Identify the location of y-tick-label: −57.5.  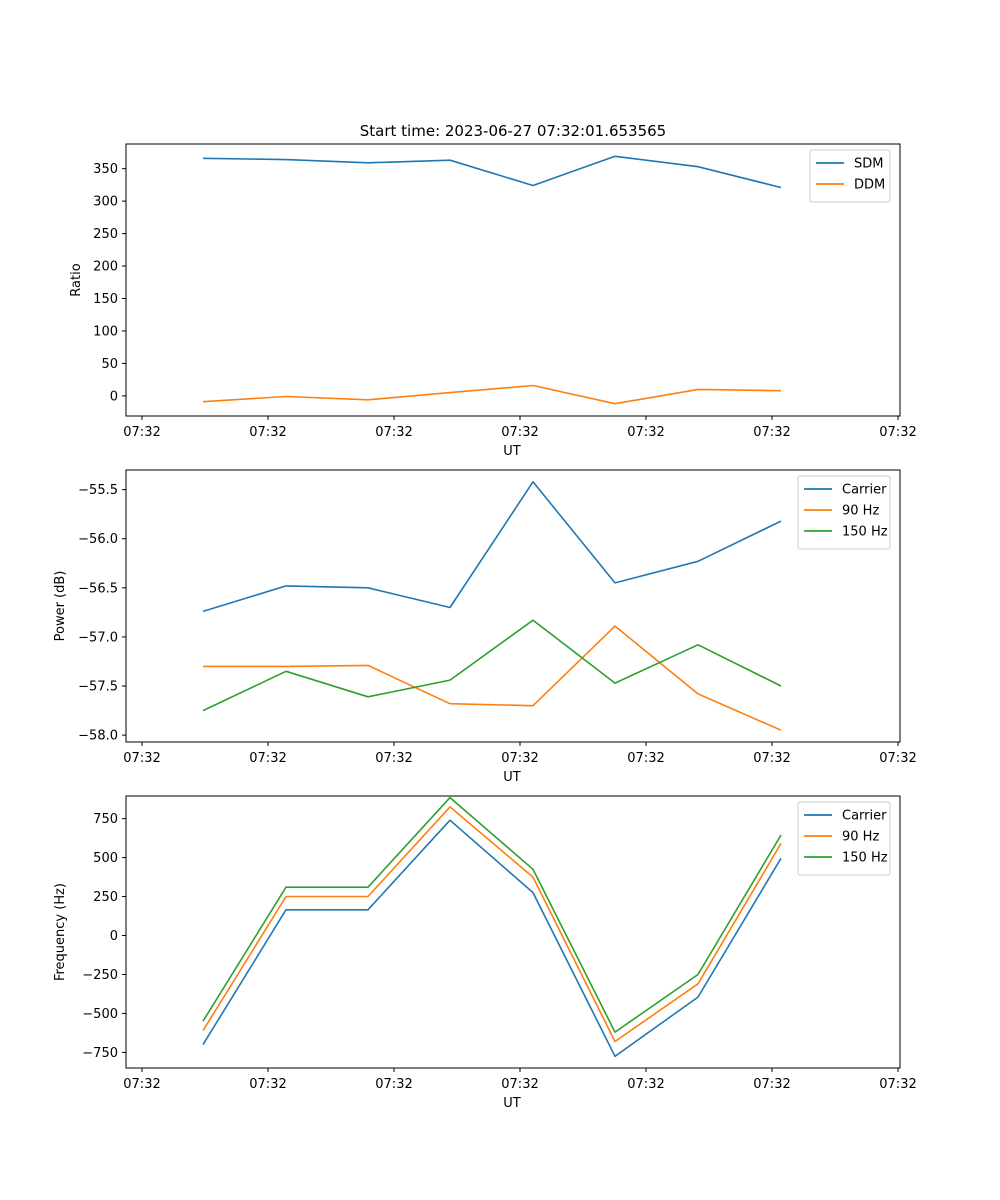
(98, 687).